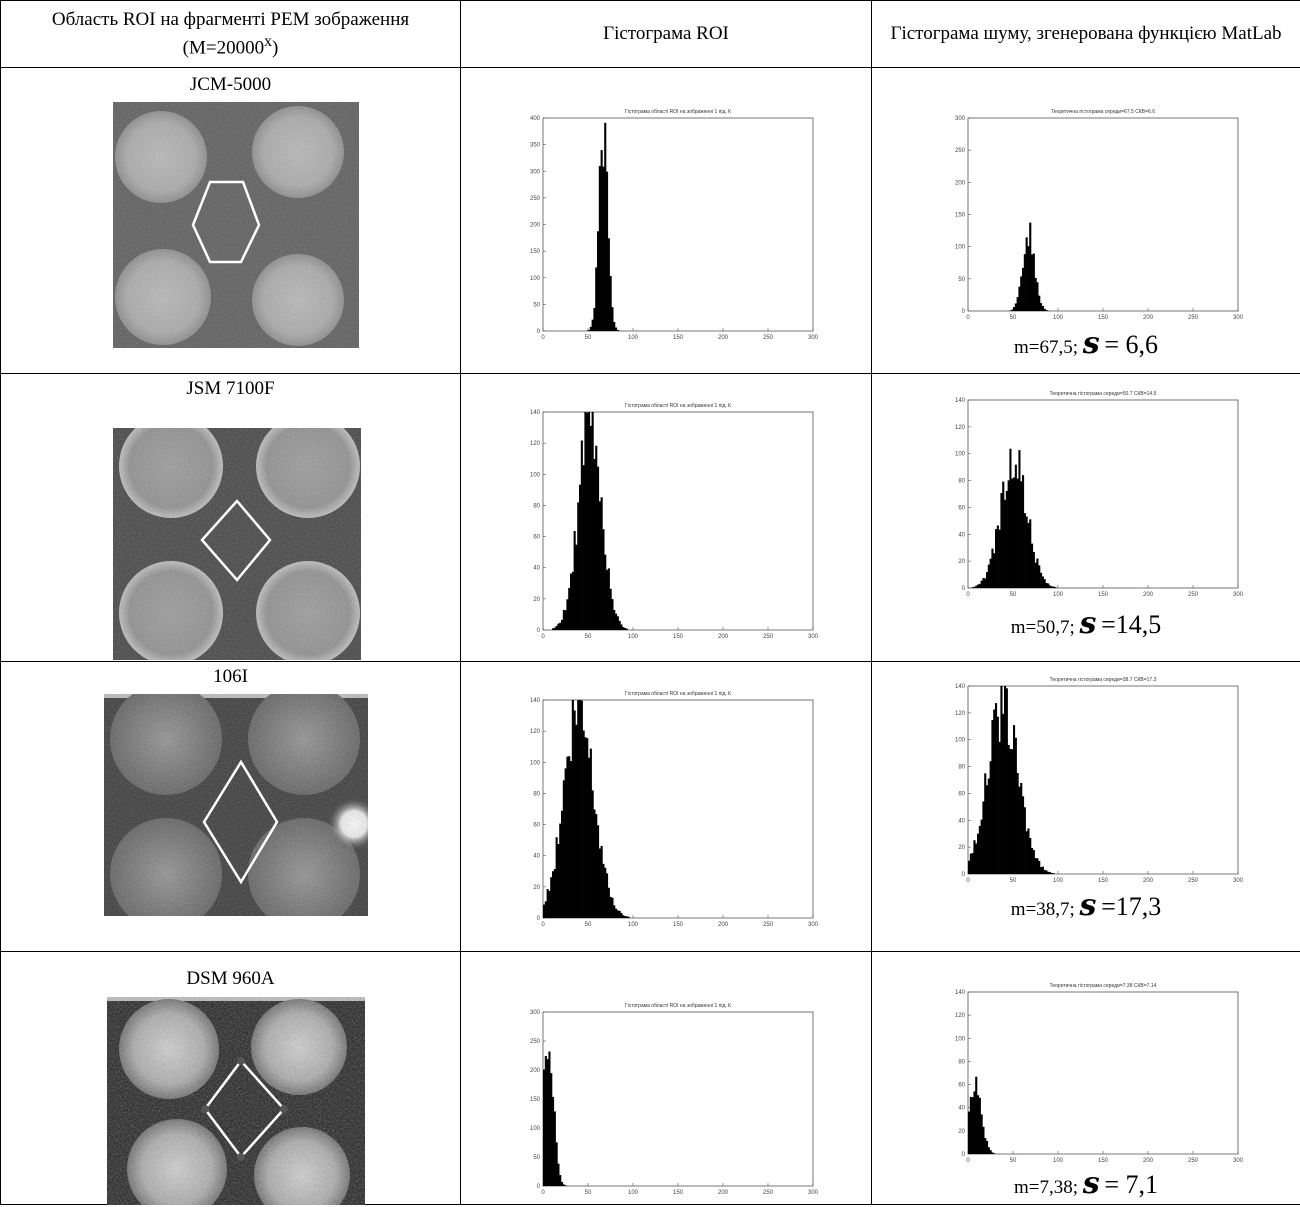 This screenshot has height=1207, width=1300. Describe the element at coordinates (961, 768) in the screenshot. I see `y-tick-label: 80` at that location.